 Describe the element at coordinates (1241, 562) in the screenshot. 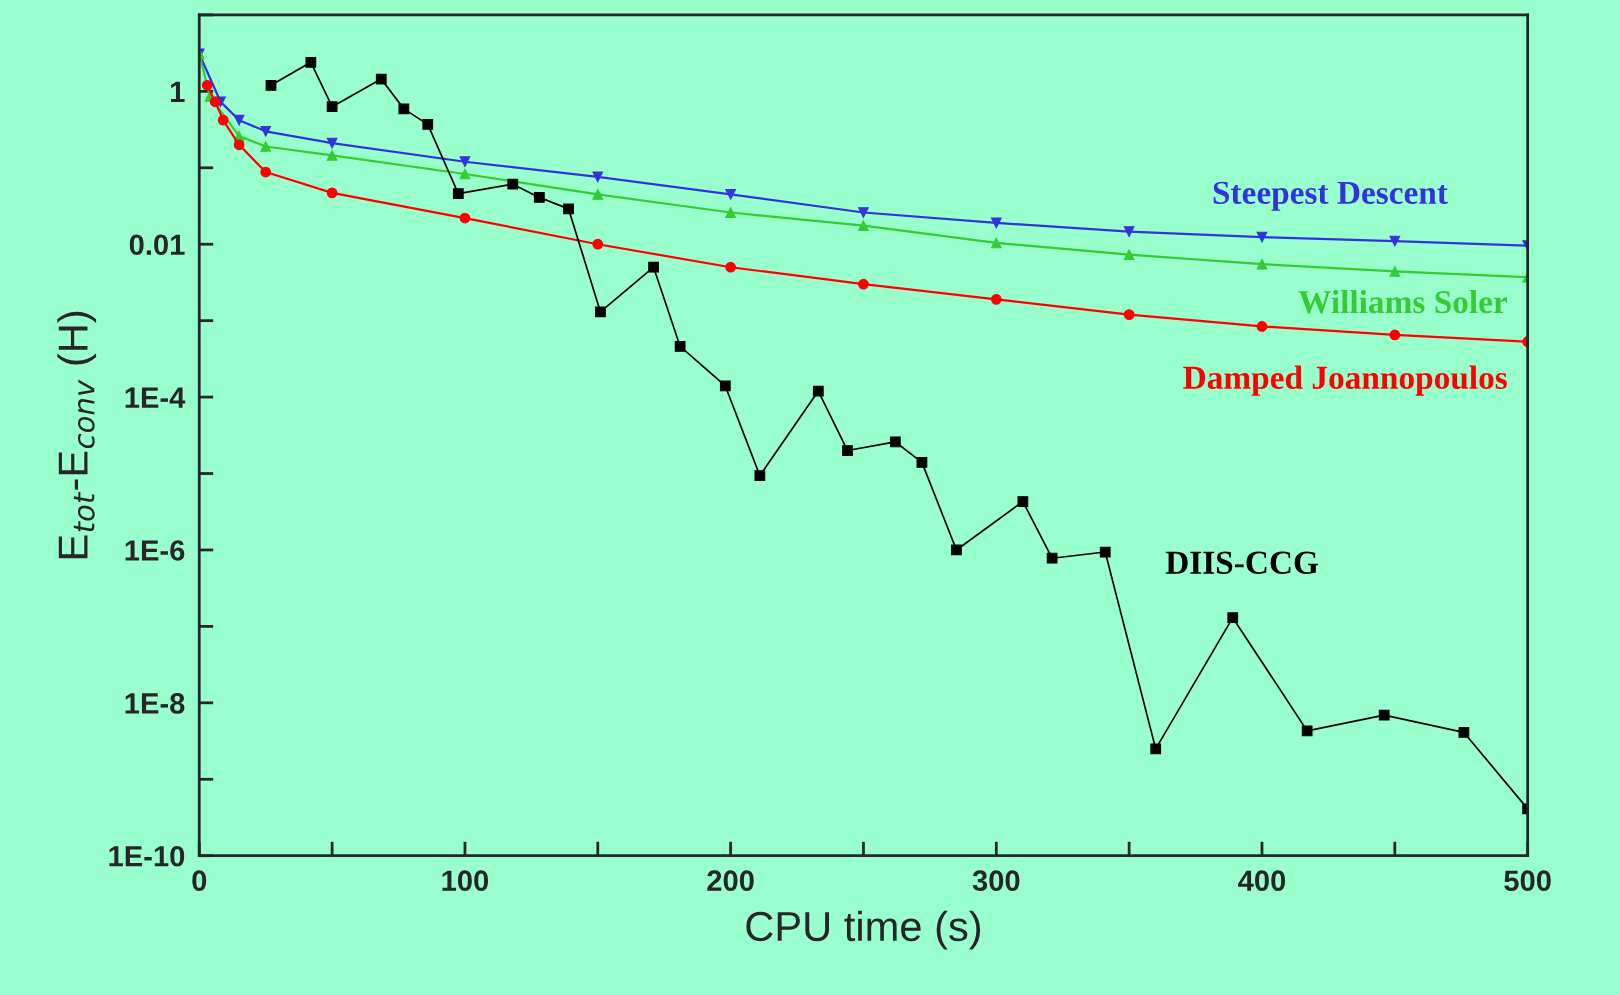

I see `series-label: DIIS-CCG` at that location.